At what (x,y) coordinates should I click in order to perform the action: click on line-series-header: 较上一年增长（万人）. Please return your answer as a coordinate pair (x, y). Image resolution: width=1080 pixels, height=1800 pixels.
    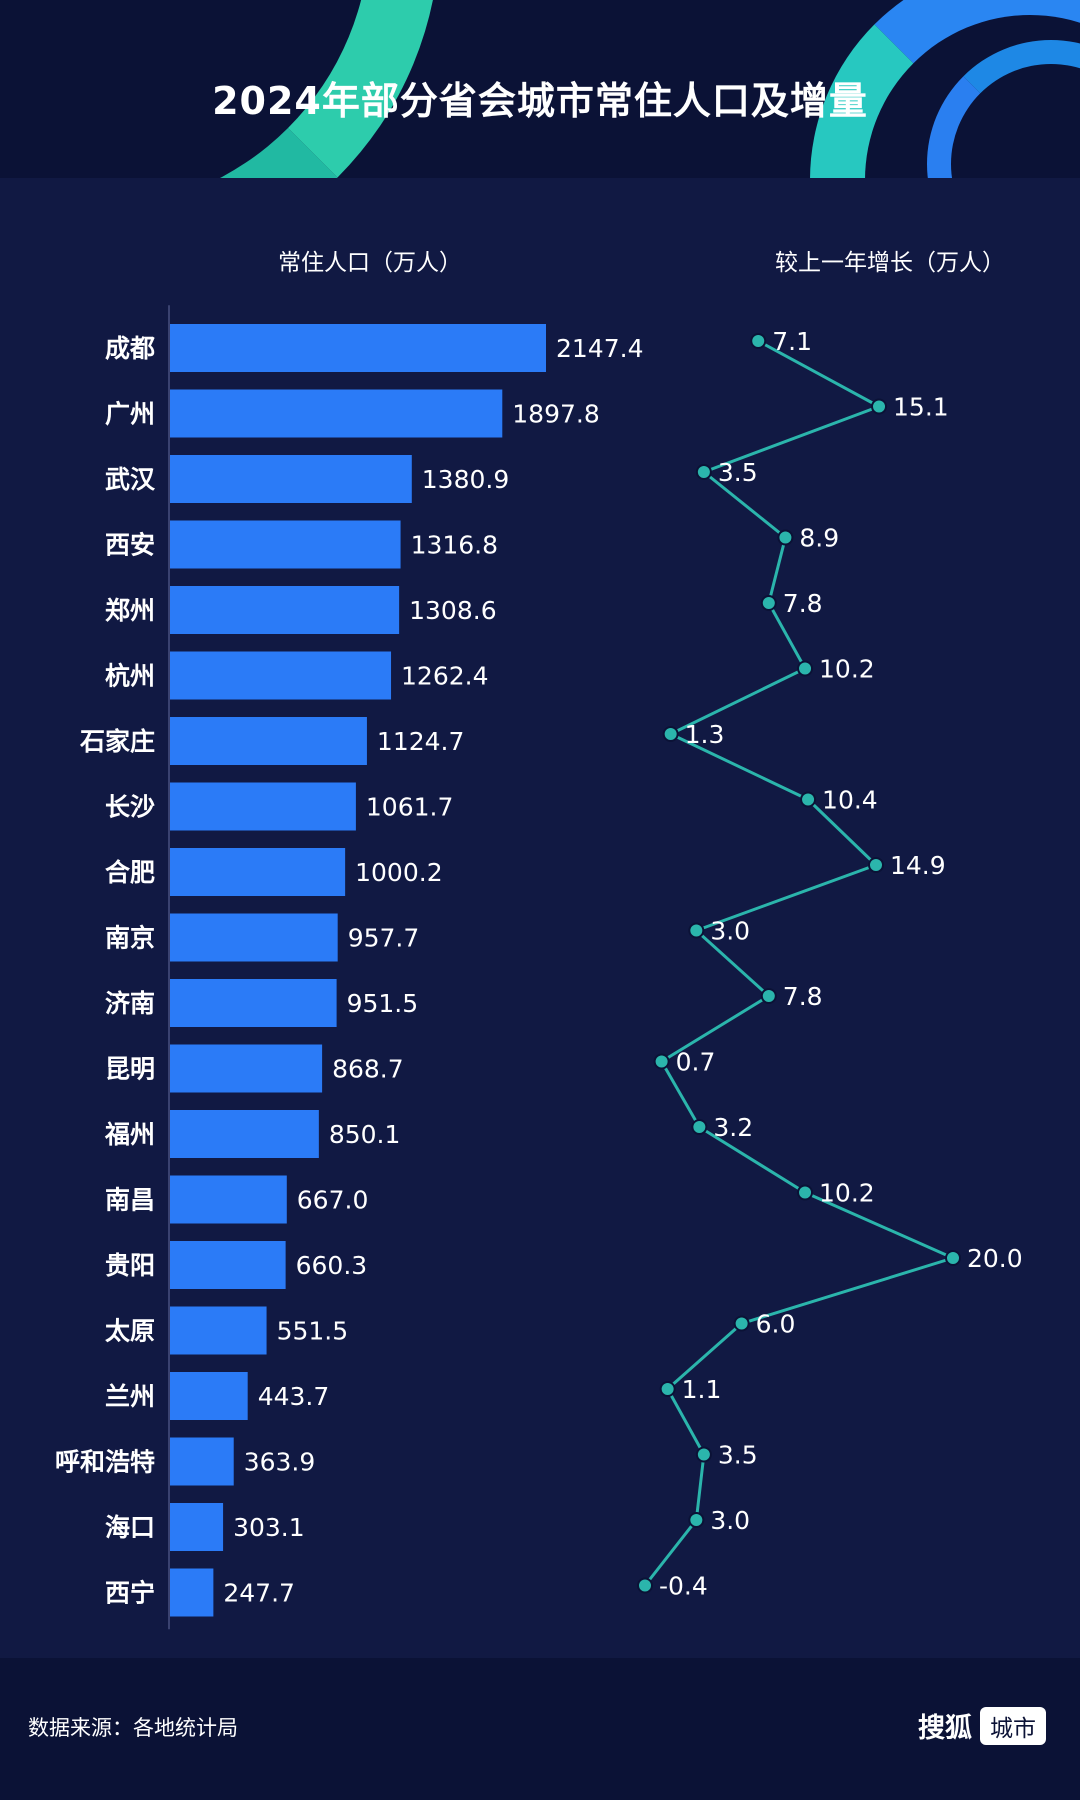
    Looking at the image, I should click on (890, 263).